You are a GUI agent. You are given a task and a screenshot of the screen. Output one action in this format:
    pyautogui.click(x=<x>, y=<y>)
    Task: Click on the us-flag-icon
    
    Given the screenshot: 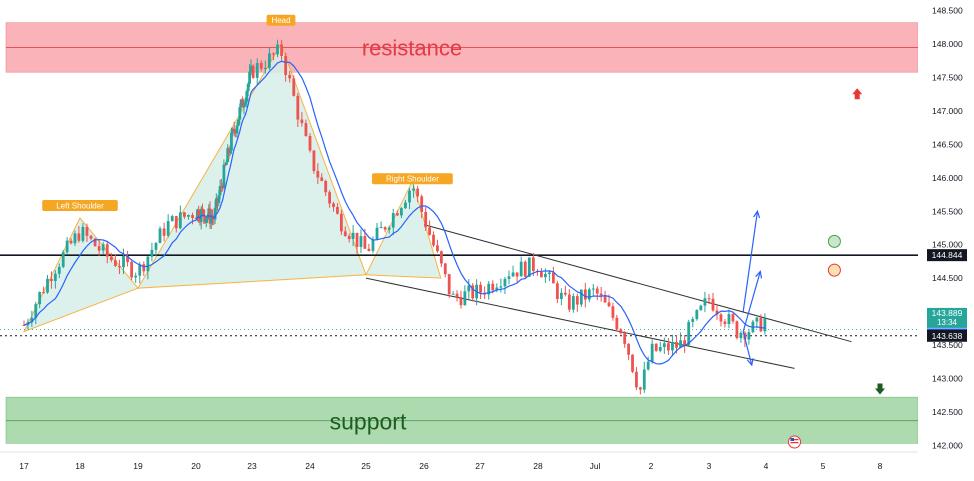 What is the action you would take?
    pyautogui.click(x=794, y=442)
    